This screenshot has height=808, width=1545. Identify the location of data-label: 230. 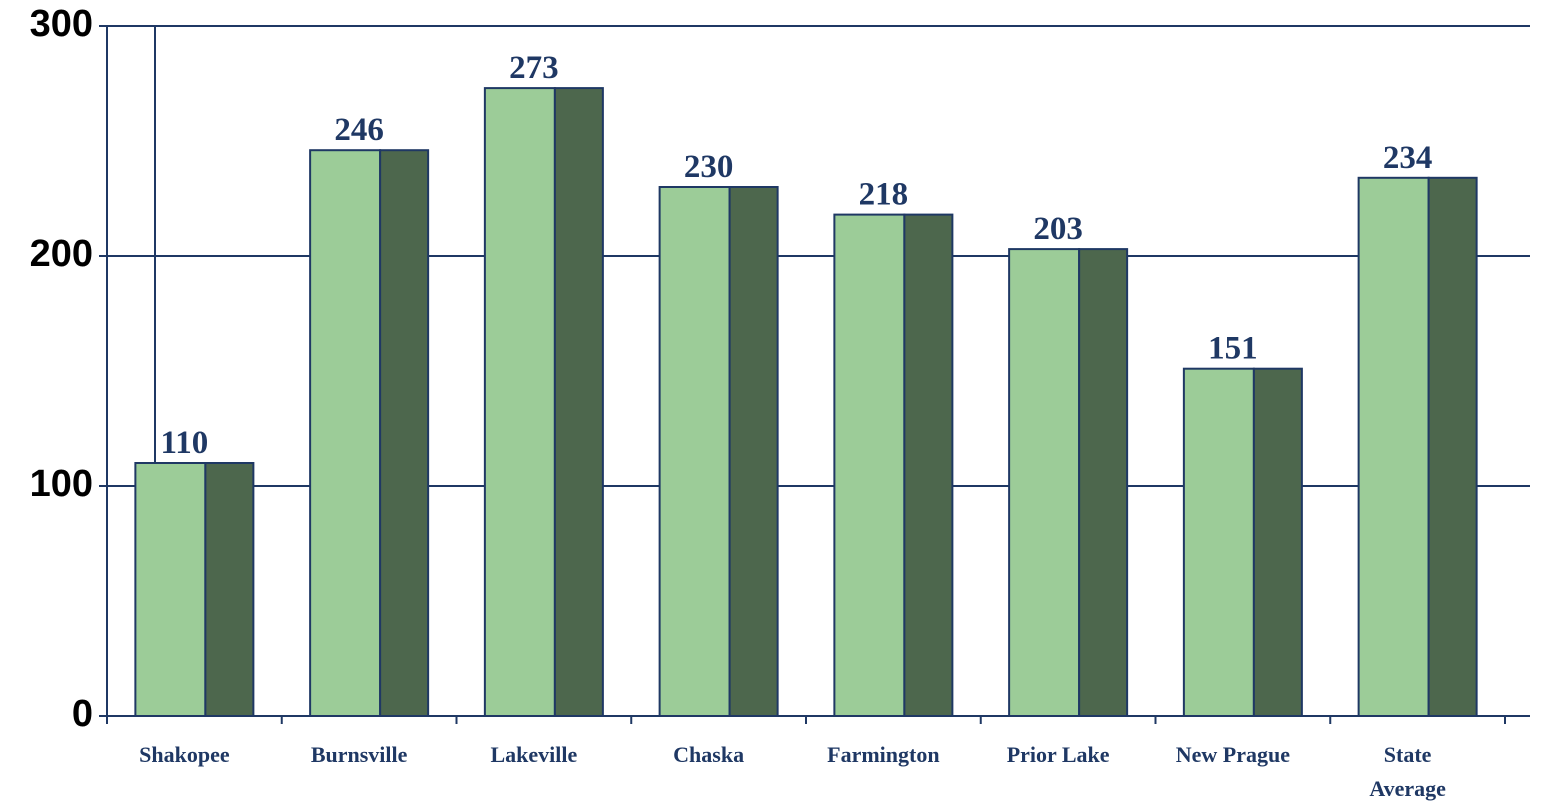
(709, 167).